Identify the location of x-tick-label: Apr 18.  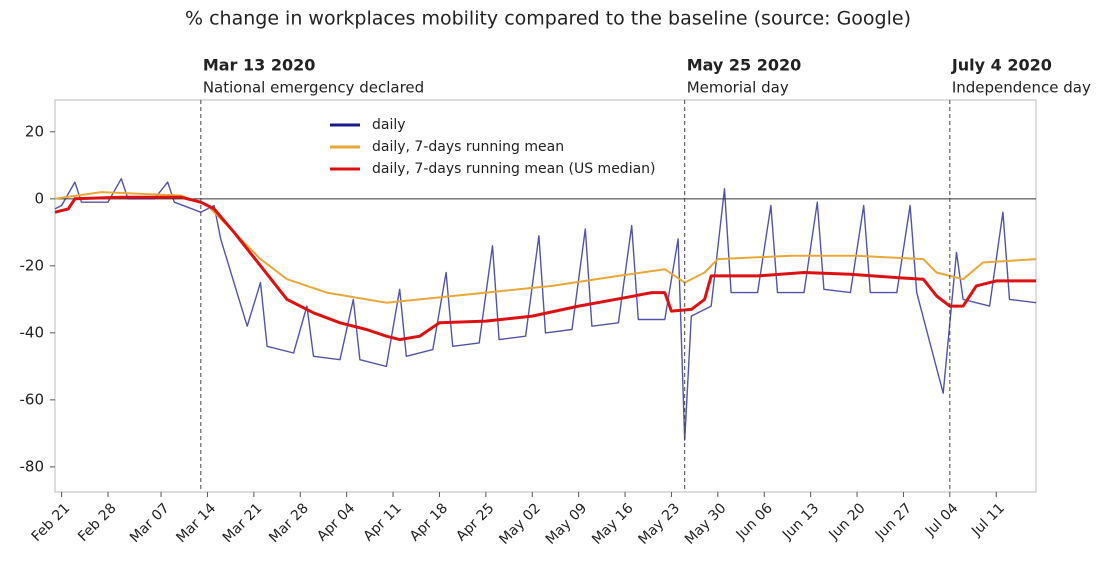
(429, 522).